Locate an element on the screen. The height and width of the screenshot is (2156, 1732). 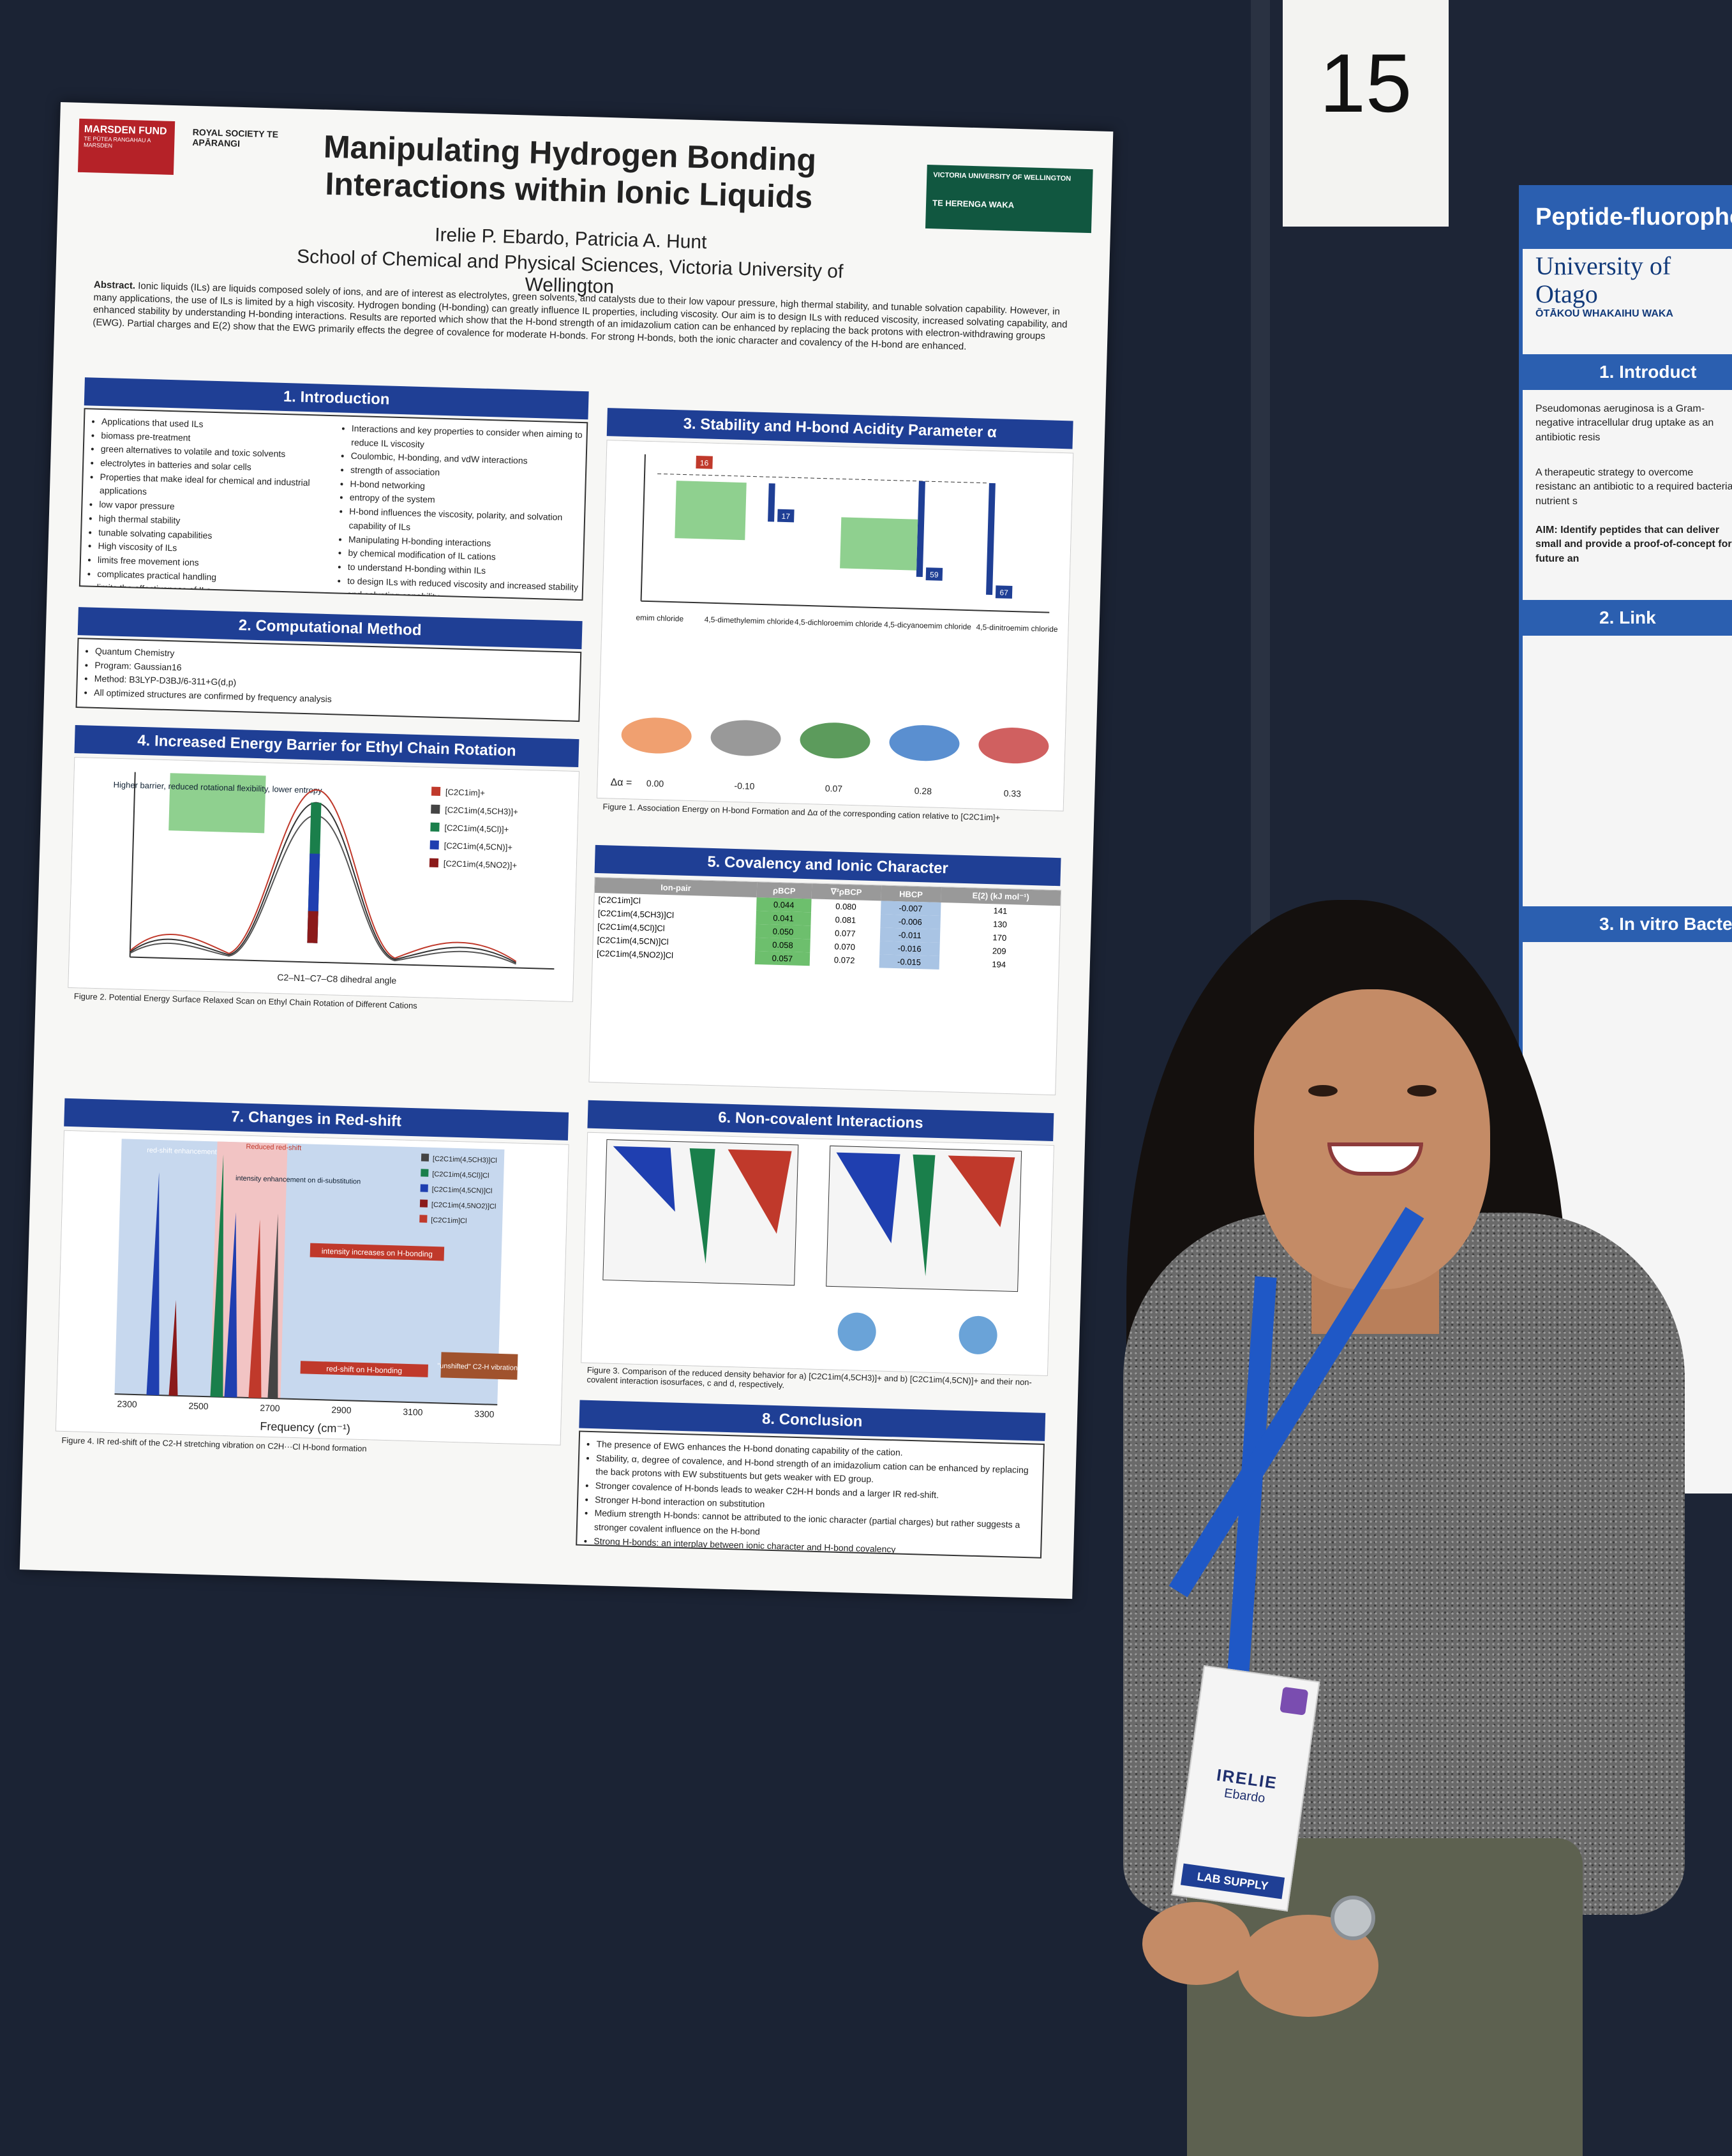
table-cell: 0.070 is located at coordinates (845, 946).